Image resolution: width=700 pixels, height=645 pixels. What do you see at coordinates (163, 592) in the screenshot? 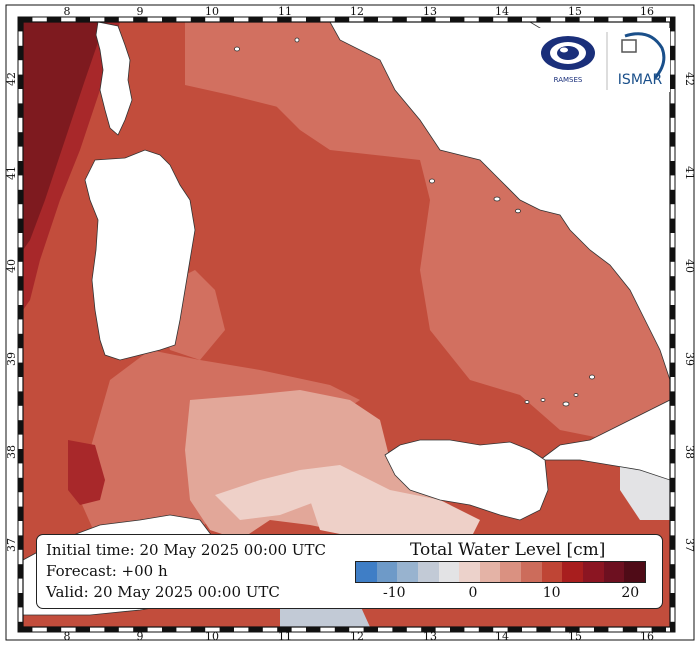
I see `valid-time: Valid: 20 May 2025 00:00 UTC` at bounding box center [163, 592].